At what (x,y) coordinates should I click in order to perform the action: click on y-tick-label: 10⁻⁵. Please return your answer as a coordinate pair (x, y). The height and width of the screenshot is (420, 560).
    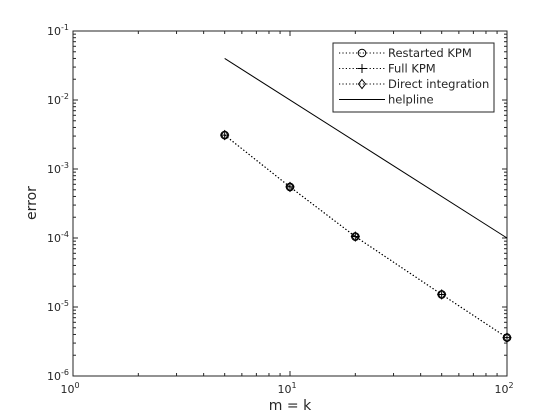
    Looking at the image, I should click on (58, 306).